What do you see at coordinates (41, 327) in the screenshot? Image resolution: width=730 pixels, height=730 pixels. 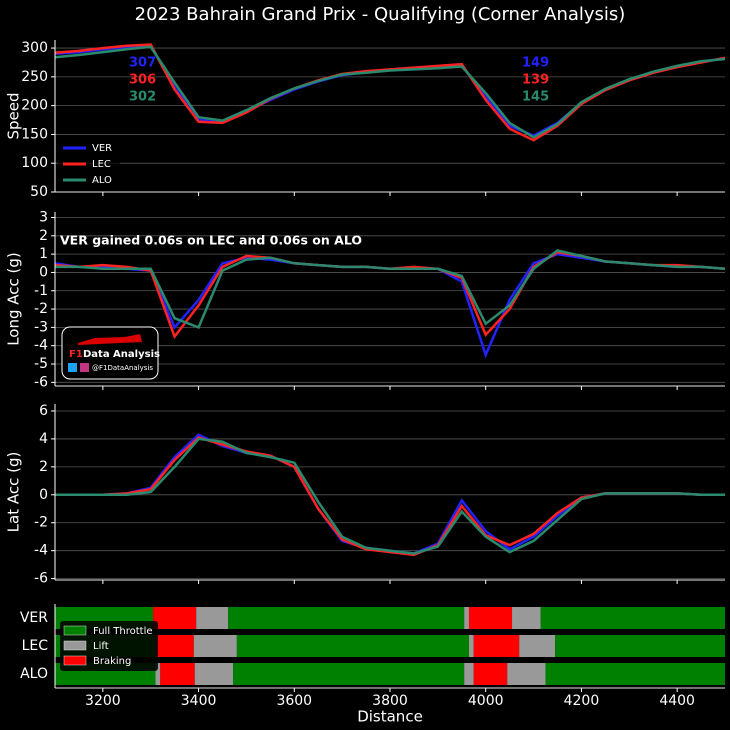 I see `y-tick-label: -3` at bounding box center [41, 327].